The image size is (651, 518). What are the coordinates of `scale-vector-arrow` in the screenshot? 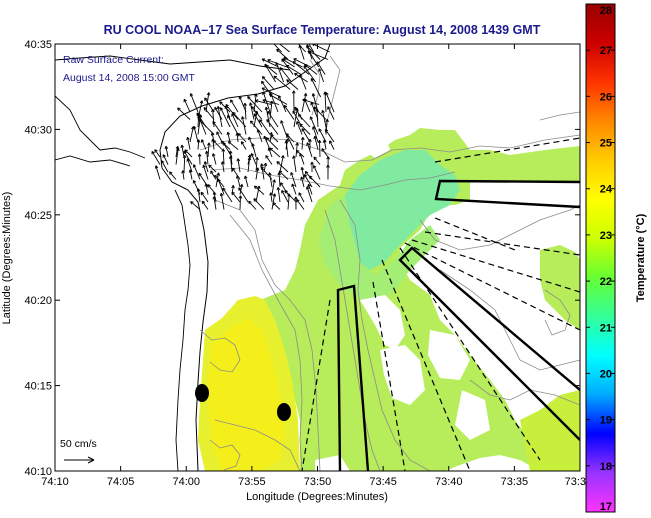 It's located at (79, 460).